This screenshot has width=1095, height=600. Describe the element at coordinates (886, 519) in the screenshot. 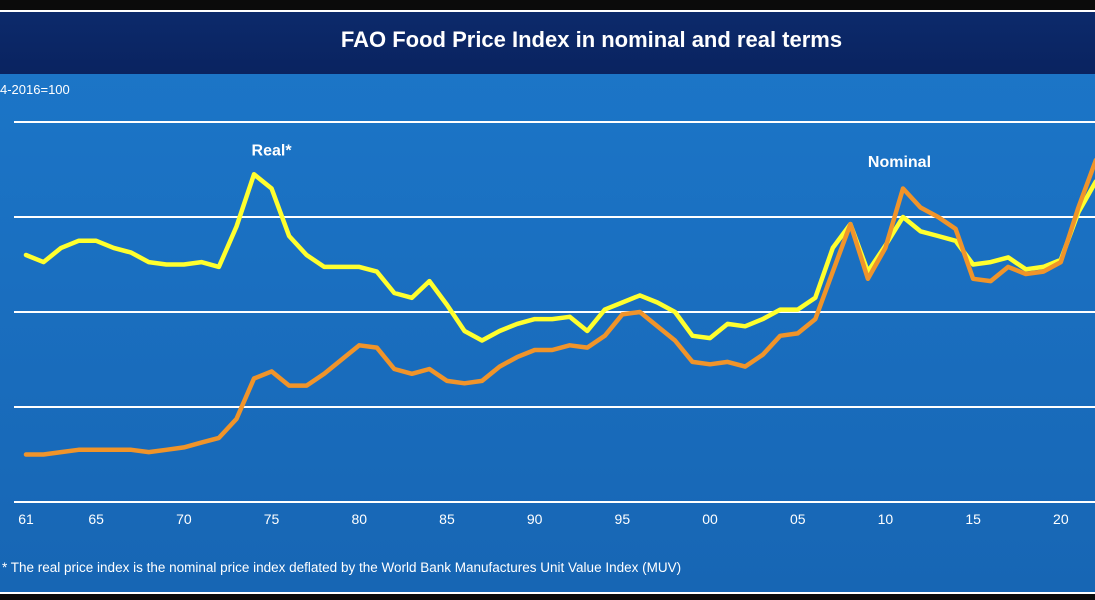

I see `x-tick-label: 10` at that location.